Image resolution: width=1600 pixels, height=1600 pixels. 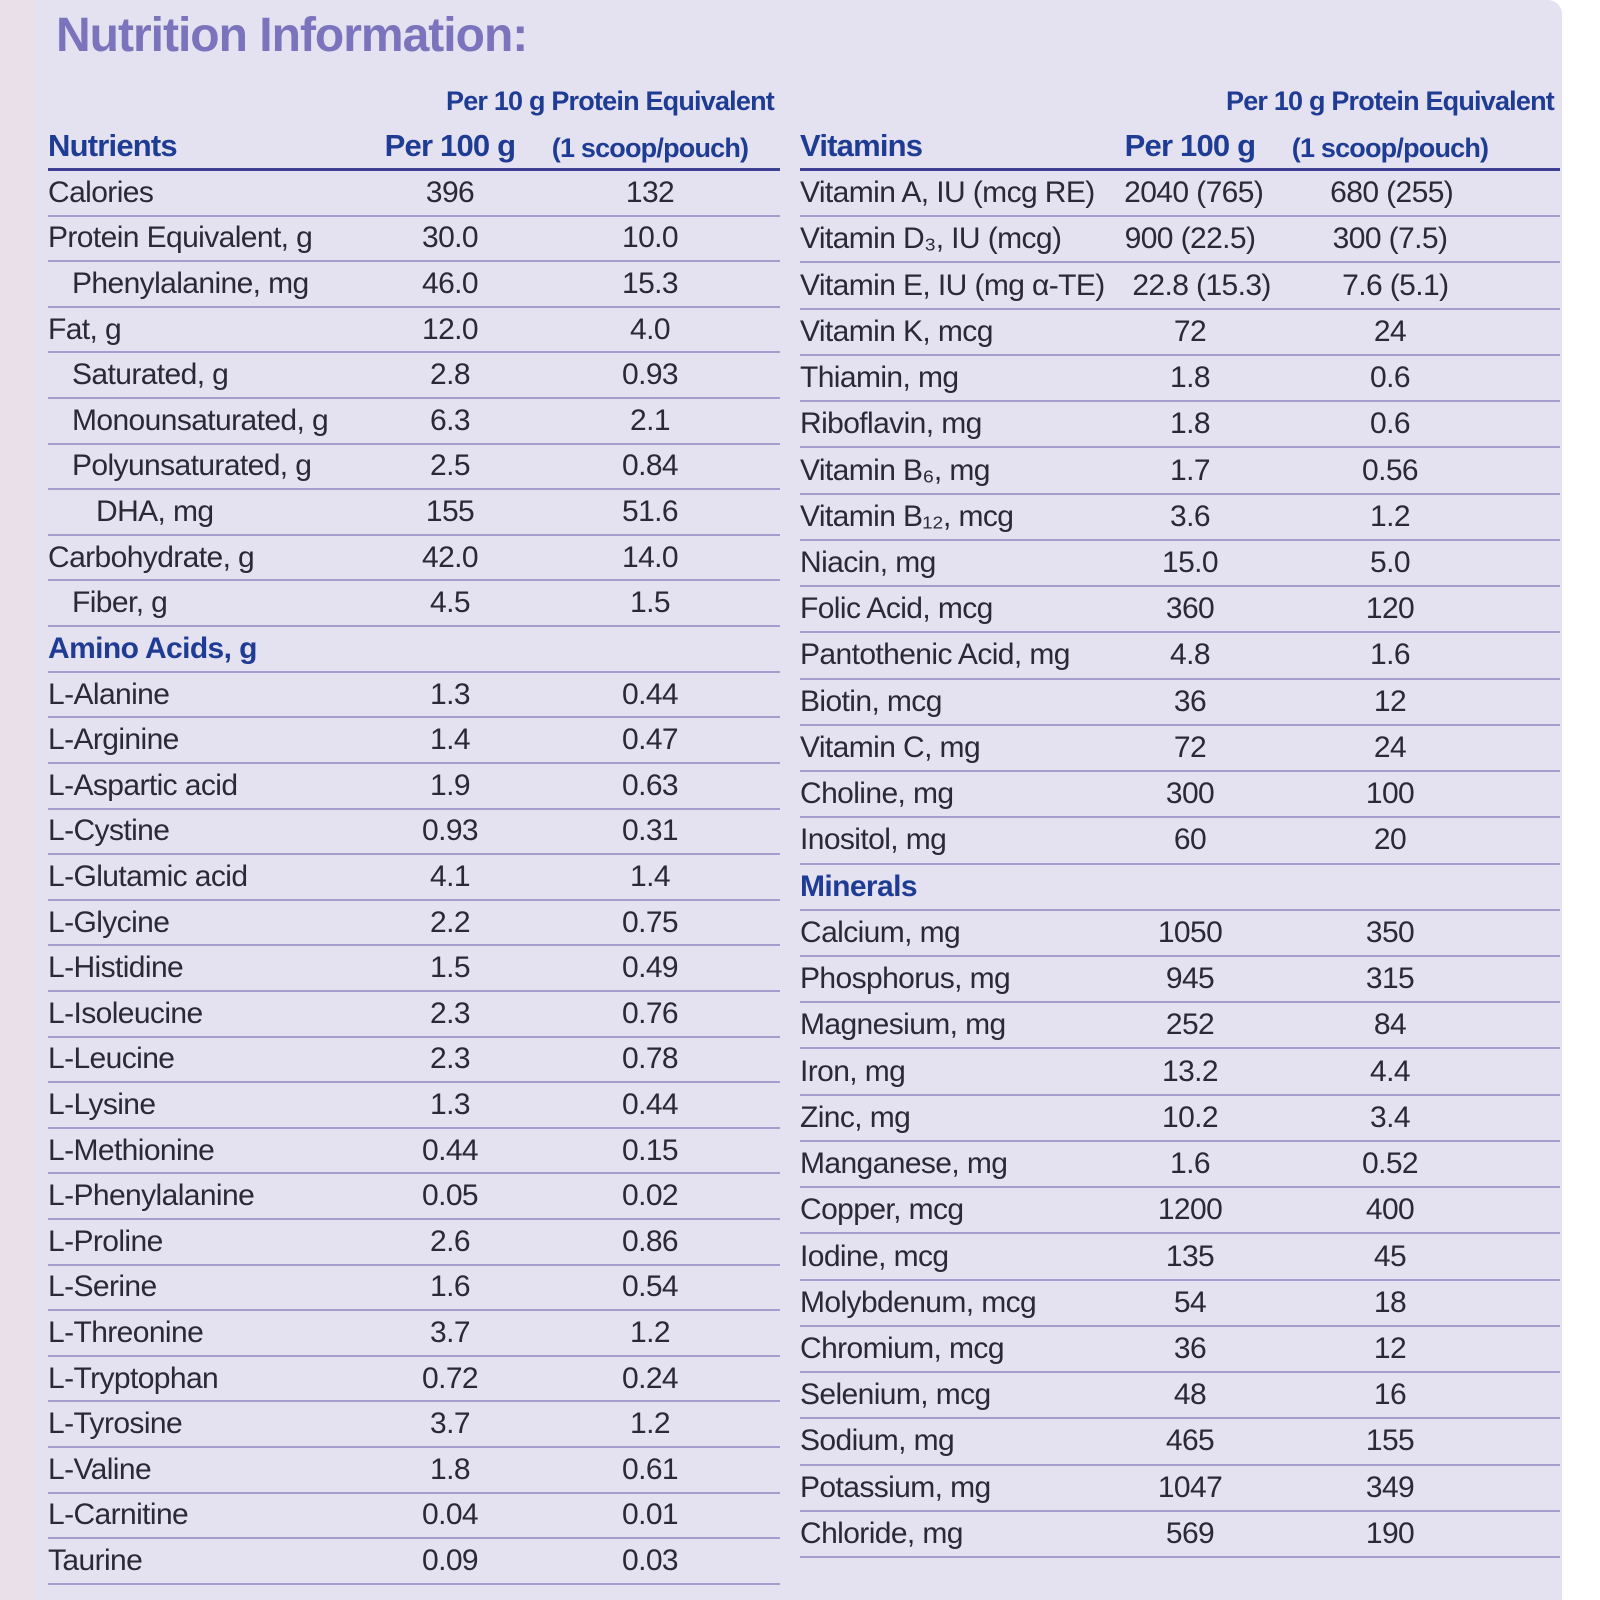 I want to click on row-label: L-Proline, so click(x=105, y=1241).